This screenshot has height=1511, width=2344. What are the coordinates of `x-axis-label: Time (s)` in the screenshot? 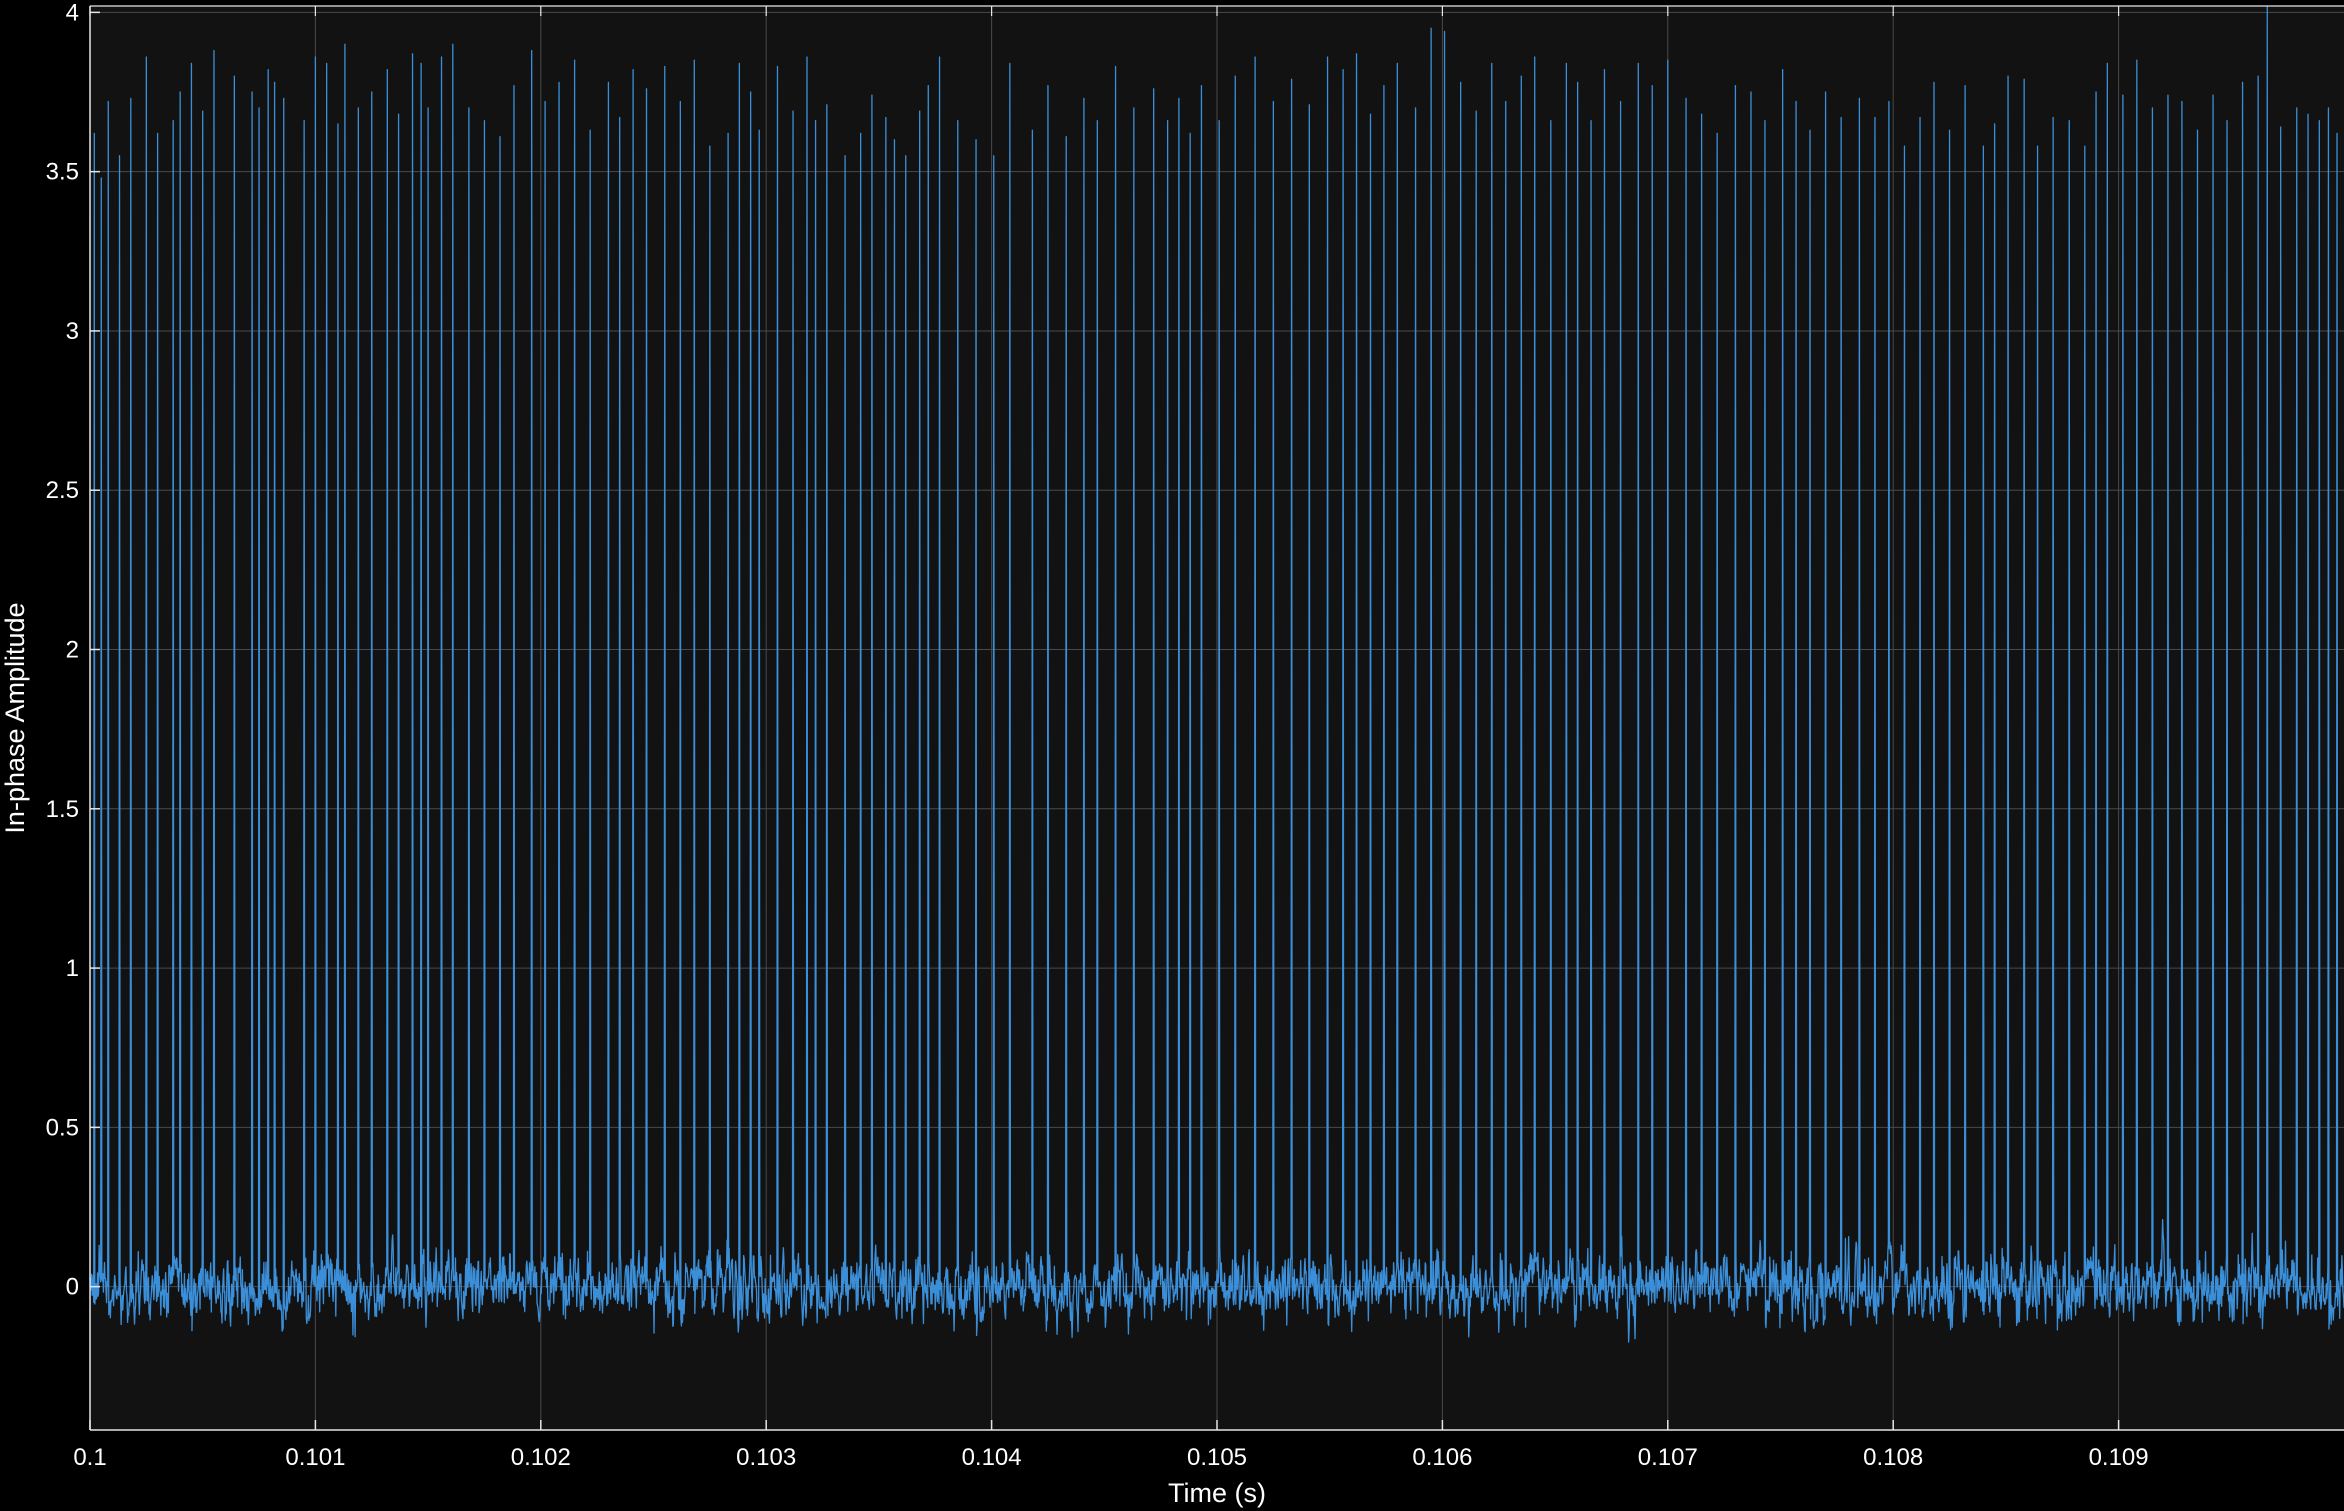 It's located at (1217, 1493).